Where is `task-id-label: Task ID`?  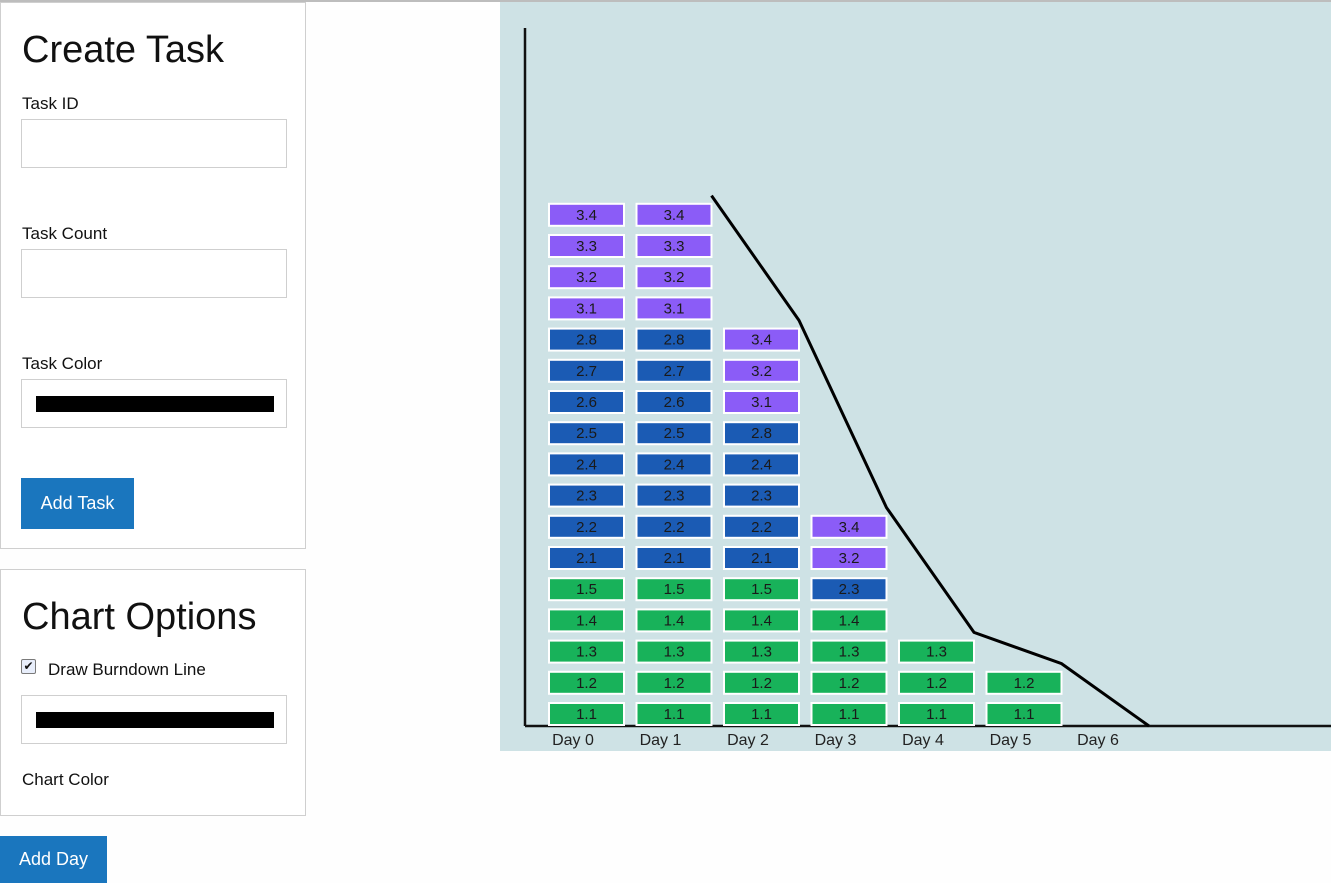
task-id-label: Task ID is located at coordinates (50, 103).